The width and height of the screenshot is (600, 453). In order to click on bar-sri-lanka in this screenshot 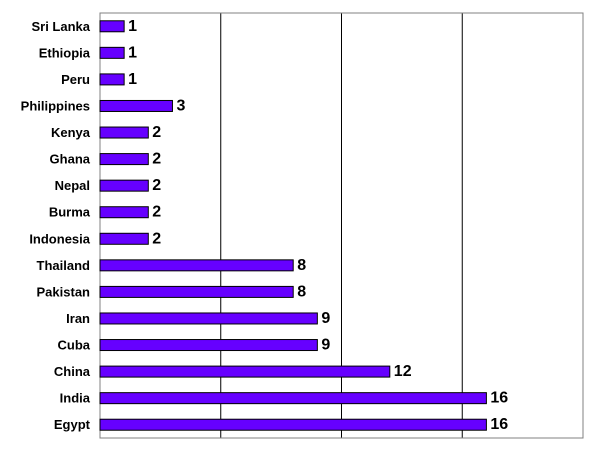, I will do `click(112, 26)`.